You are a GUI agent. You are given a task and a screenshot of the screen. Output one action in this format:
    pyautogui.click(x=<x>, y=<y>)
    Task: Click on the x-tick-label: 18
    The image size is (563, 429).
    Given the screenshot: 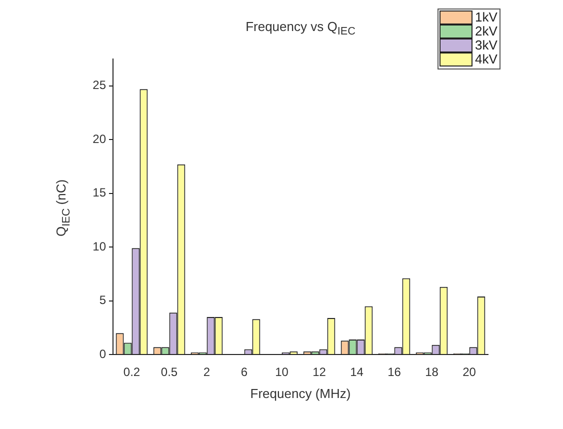 What is the action you would take?
    pyautogui.click(x=432, y=372)
    